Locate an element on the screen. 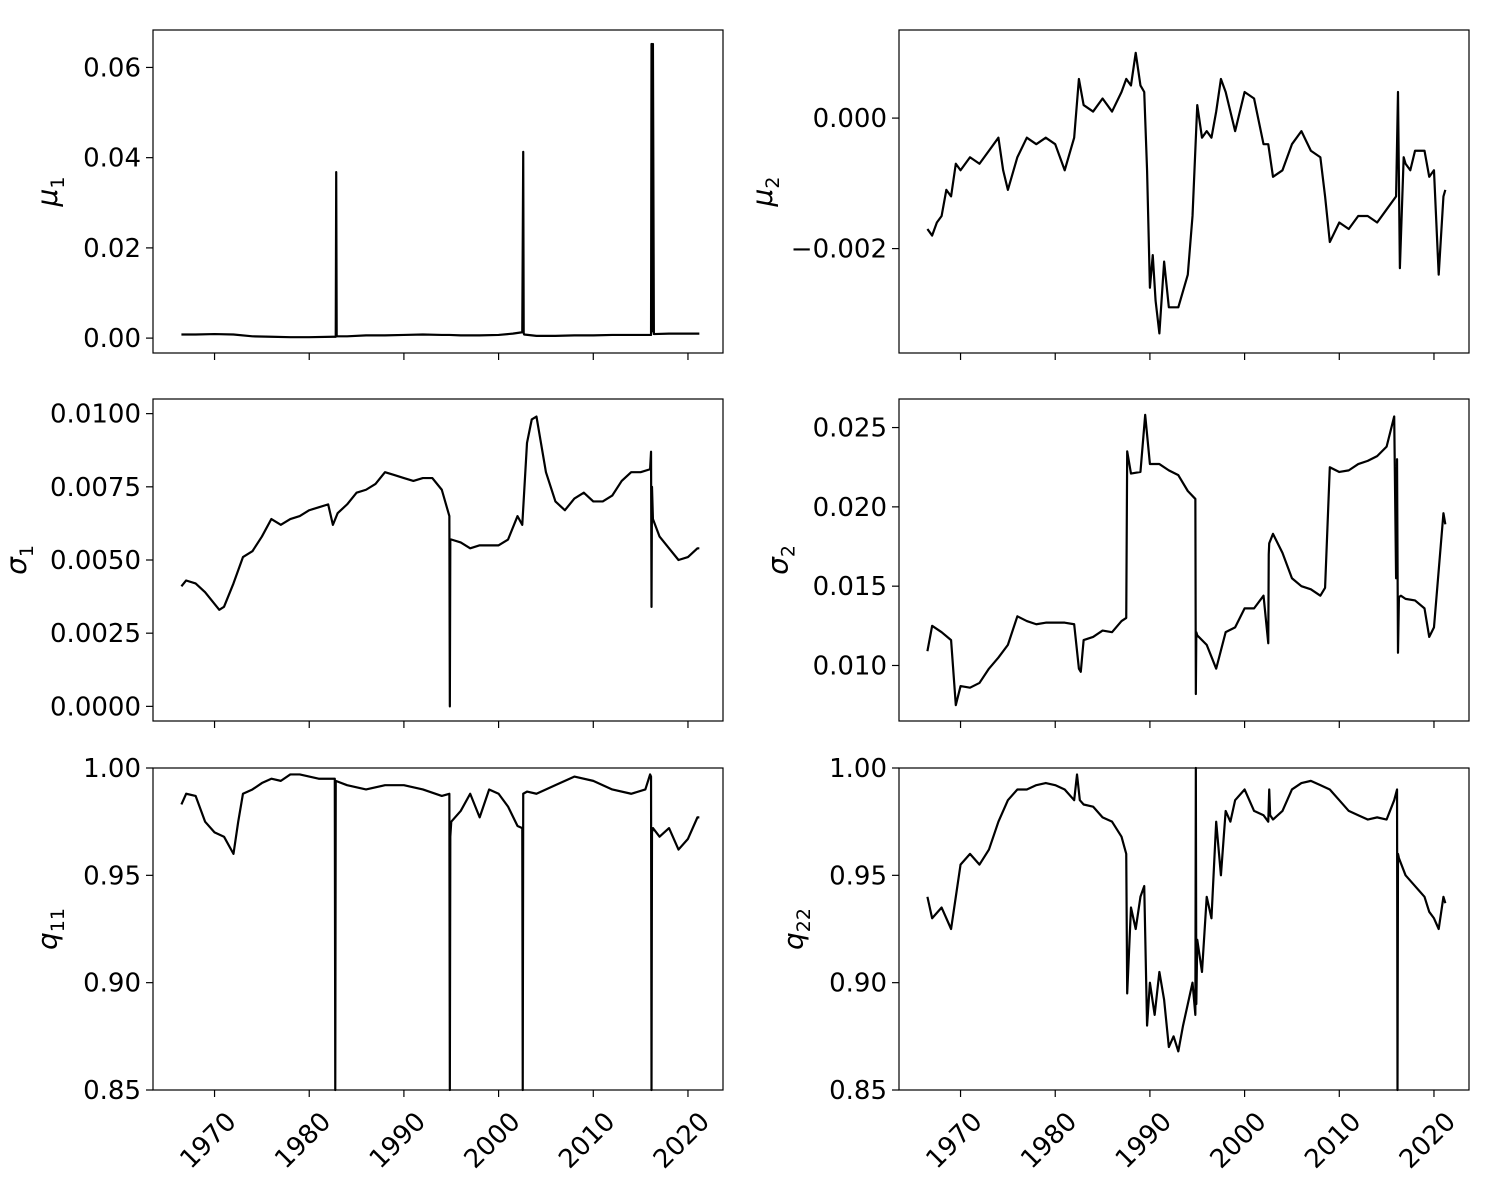 The width and height of the screenshot is (1500, 1200). y-axis-label-subscript: 11 is located at coordinates (58, 920).